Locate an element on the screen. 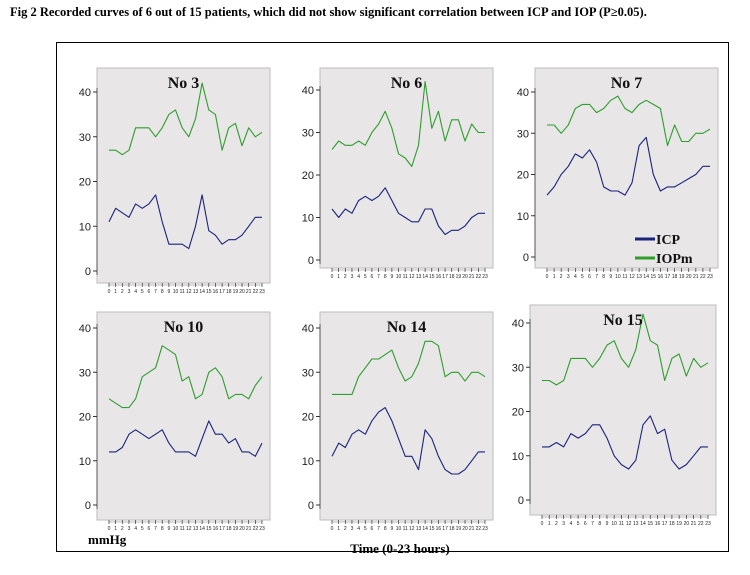  x-tick-label: 8 is located at coordinates (385, 529).